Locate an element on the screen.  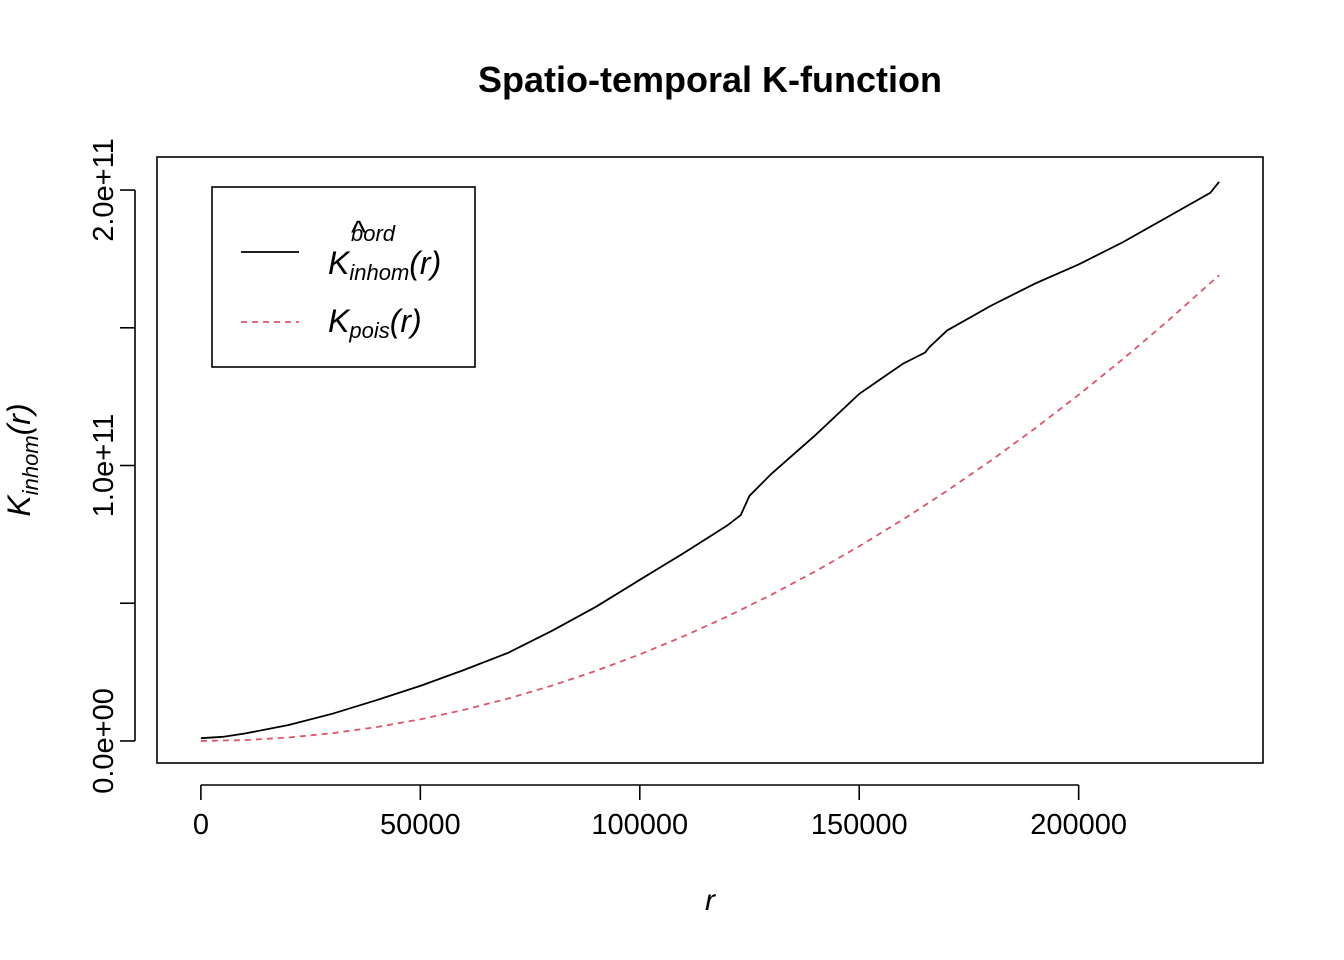
y-axis-label: Kinhom(r) is located at coordinates (22, 459).